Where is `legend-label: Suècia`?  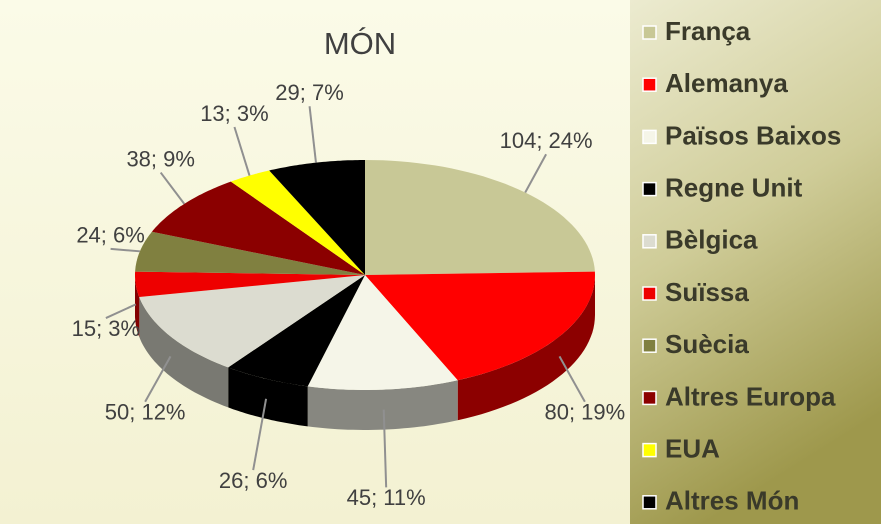 legend-label: Suècia is located at coordinates (707, 344).